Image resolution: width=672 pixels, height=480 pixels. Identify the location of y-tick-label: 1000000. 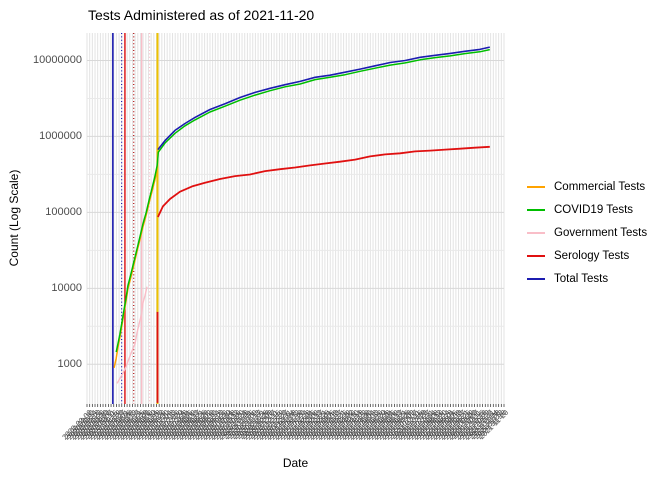
(60, 135).